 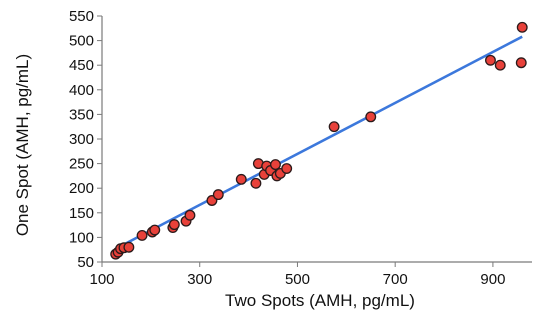 I want to click on y-axis-title: One Spot (AMH, pg/mL), so click(x=22, y=145).